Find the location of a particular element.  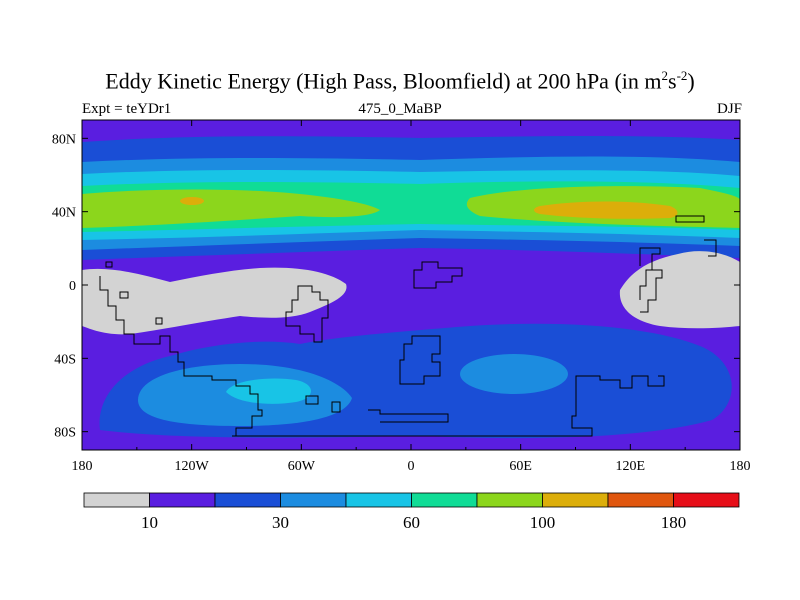

coastline-americas is located at coordinates (181, 356).